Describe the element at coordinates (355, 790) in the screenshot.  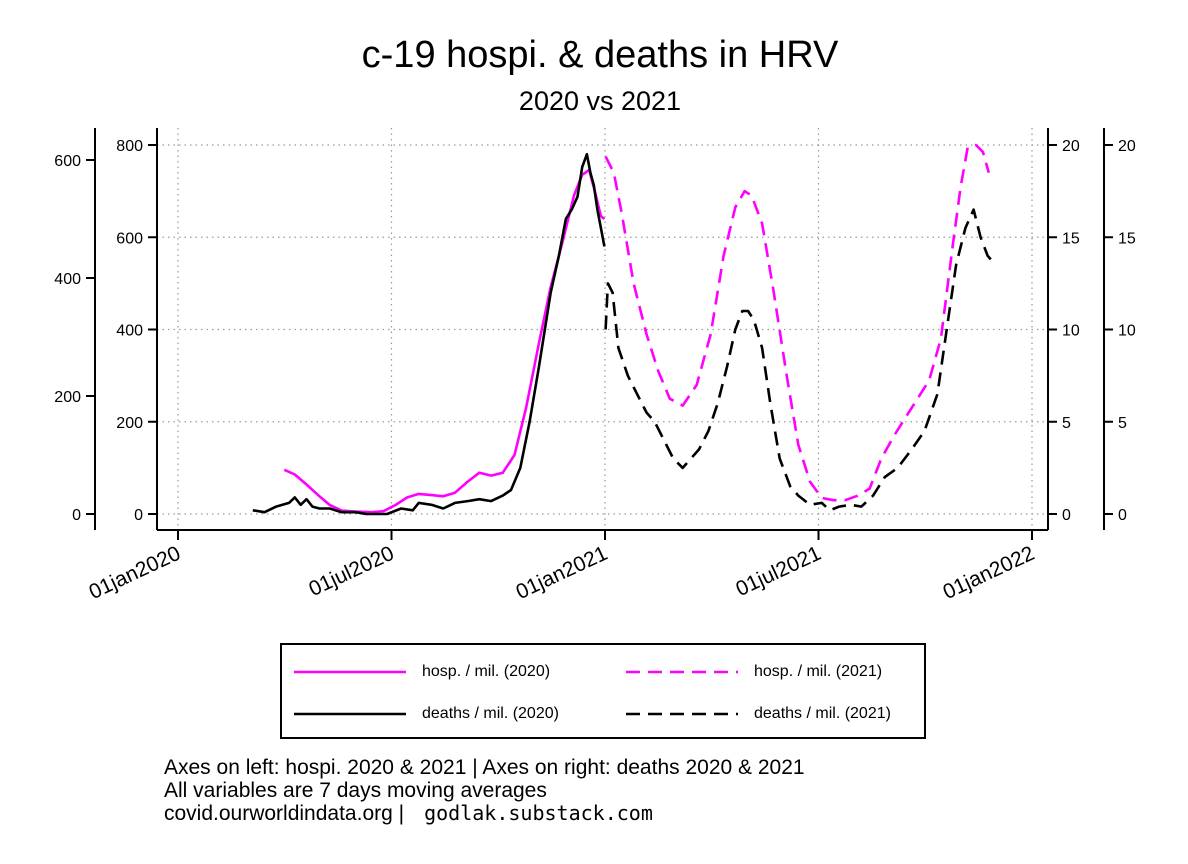
I see `note-moving-average: All variables are 7 days moving averages` at that location.